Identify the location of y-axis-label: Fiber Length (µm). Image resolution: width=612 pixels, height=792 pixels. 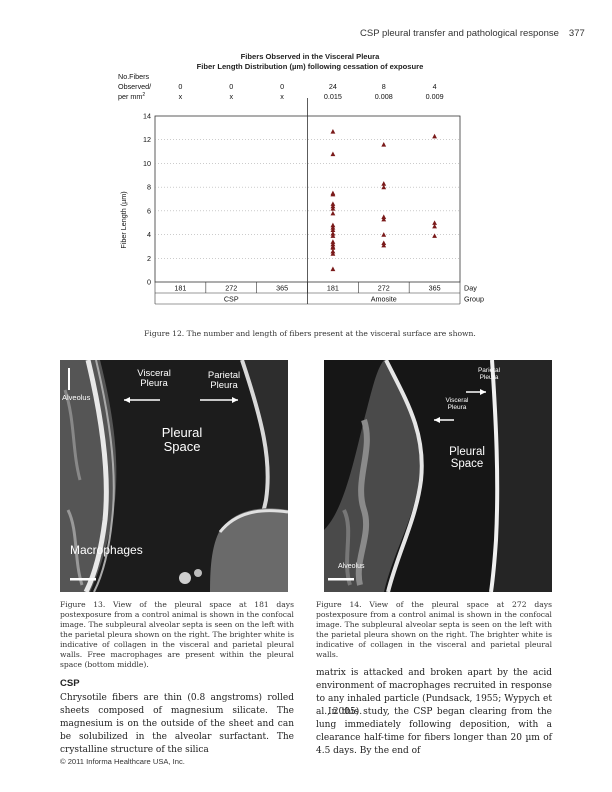
(123, 219).